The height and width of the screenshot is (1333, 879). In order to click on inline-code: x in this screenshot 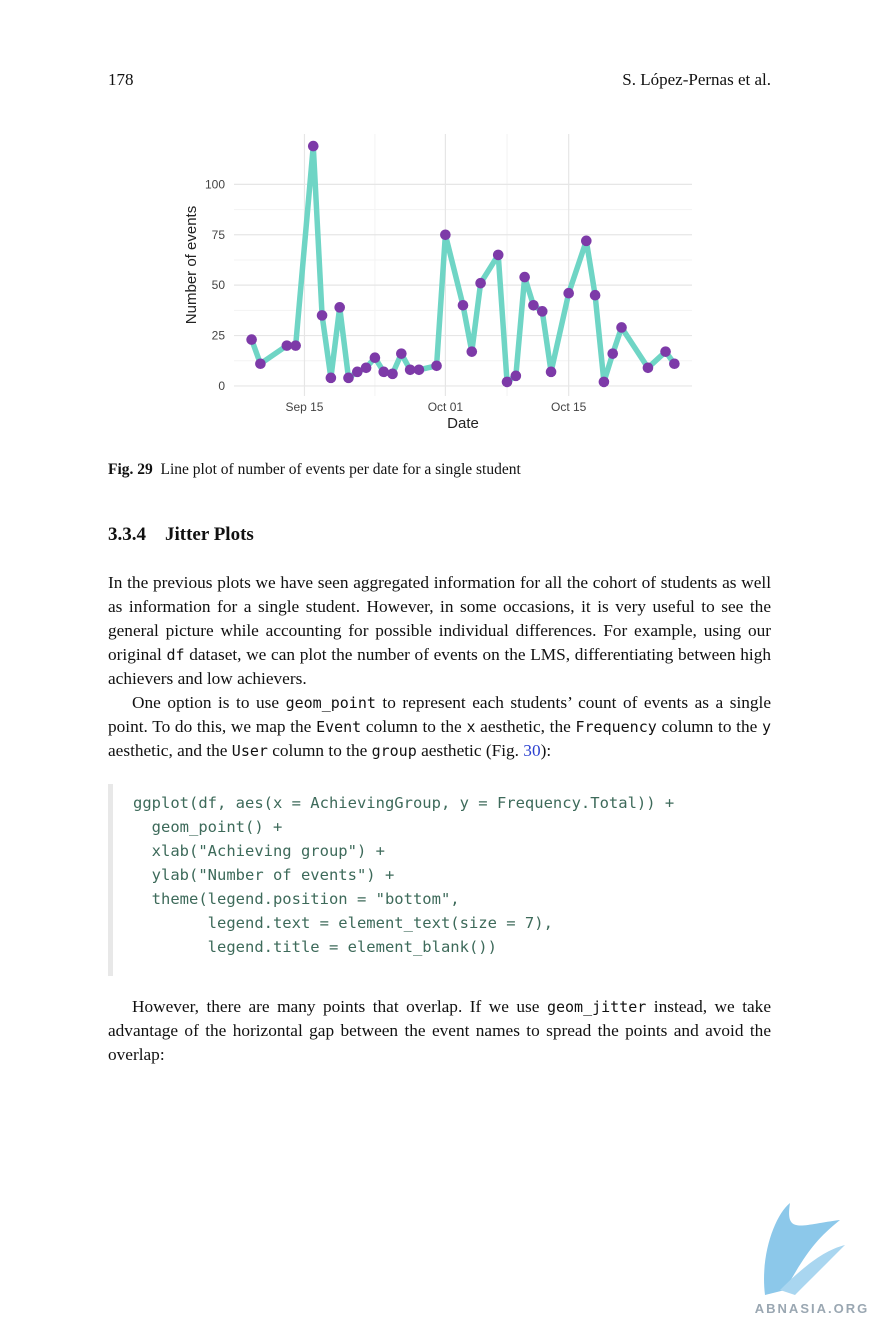, I will do `click(471, 727)`.